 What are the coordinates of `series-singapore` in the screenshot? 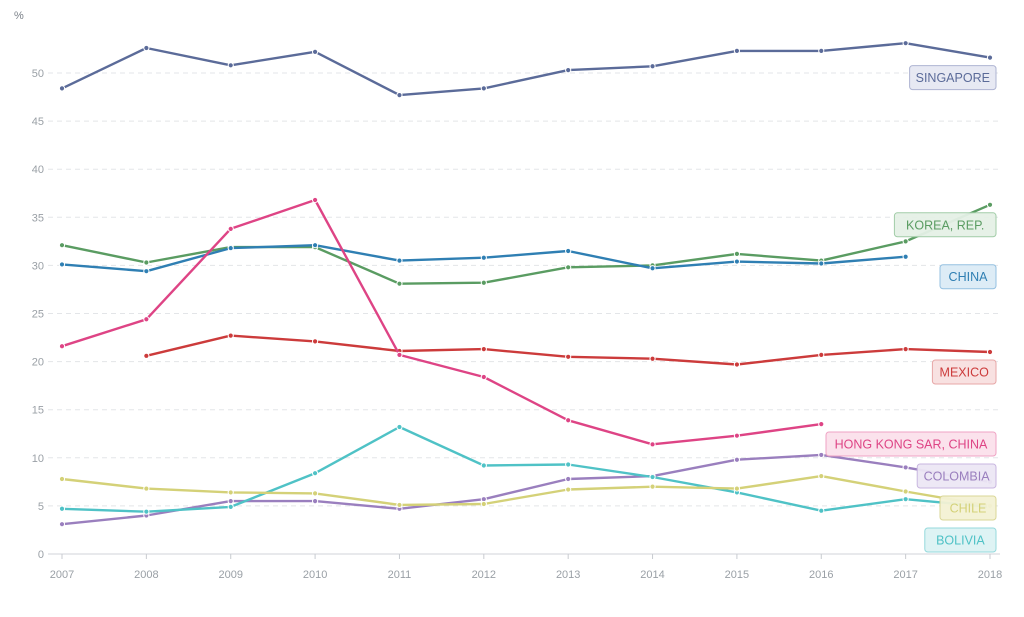 It's located at (526, 69).